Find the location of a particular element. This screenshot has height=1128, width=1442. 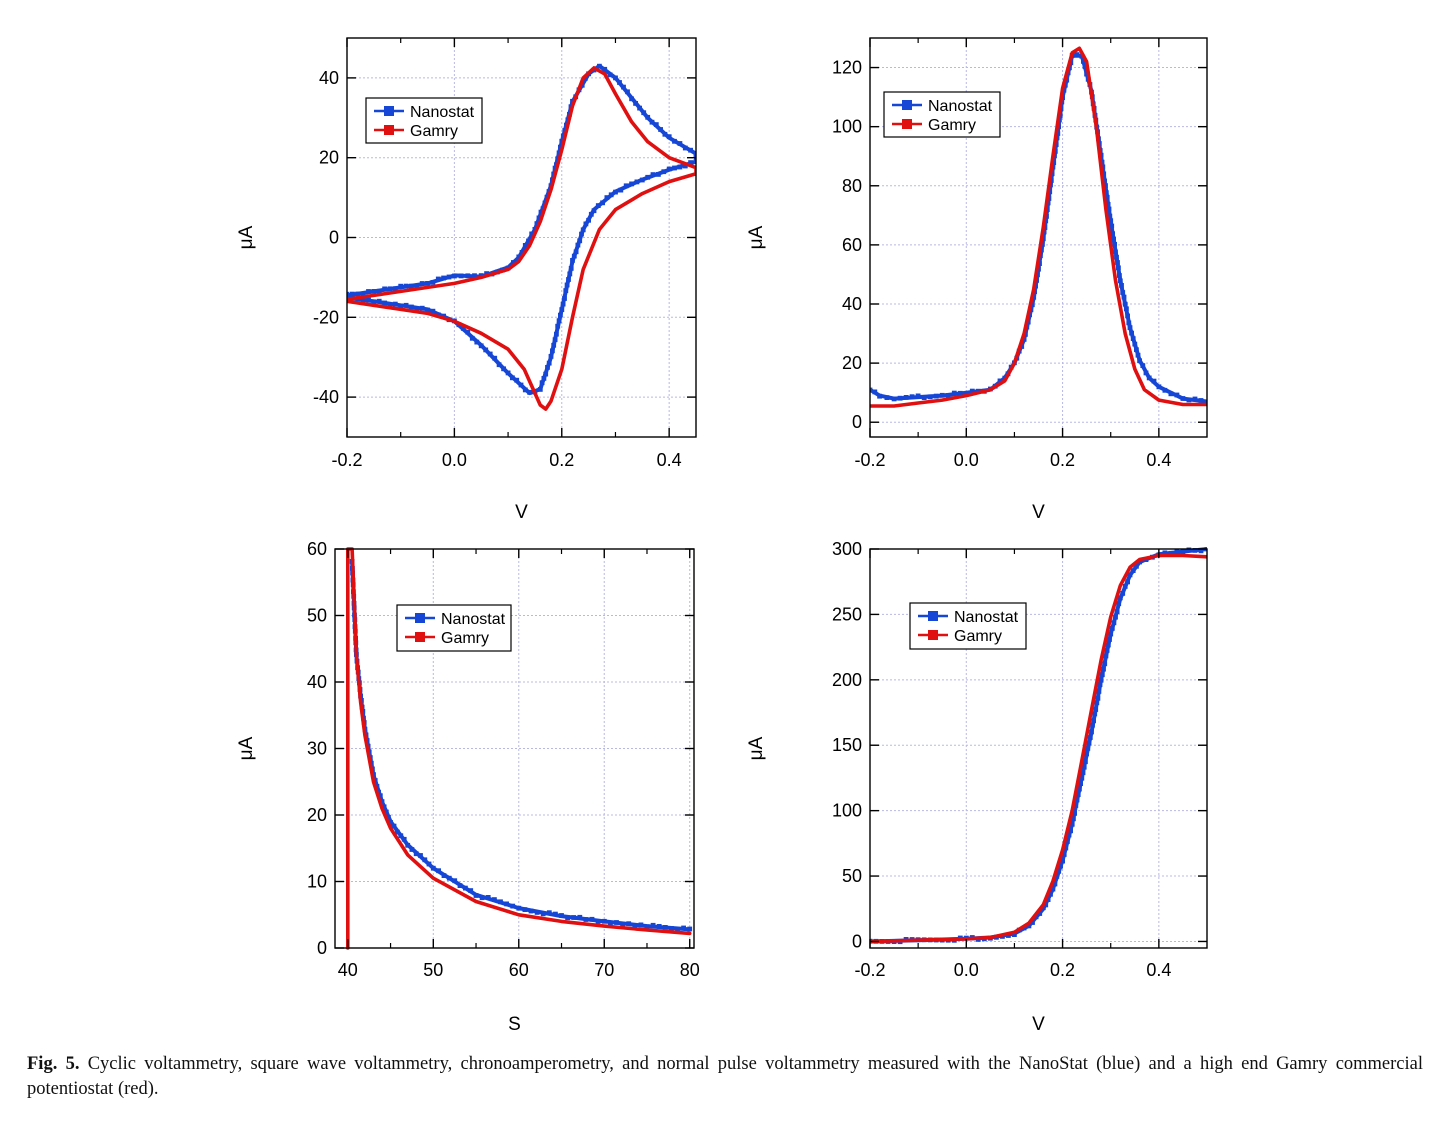

y-tick-label: 50 is located at coordinates (852, 876).